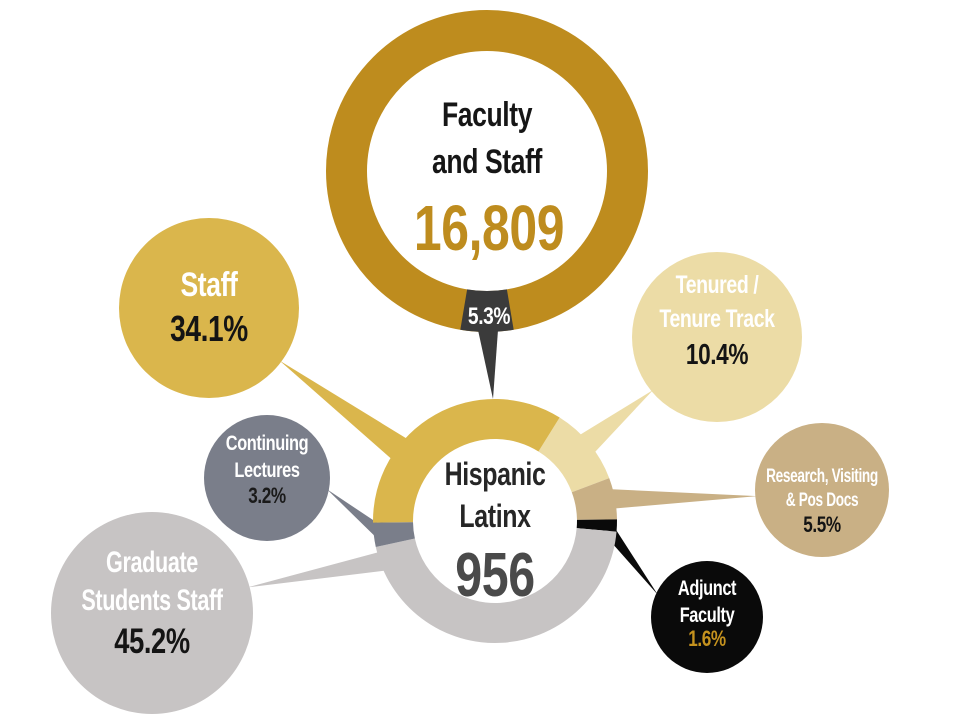 The height and width of the screenshot is (720, 960). I want to click on highlight-pointer-tail, so click(488, 364).